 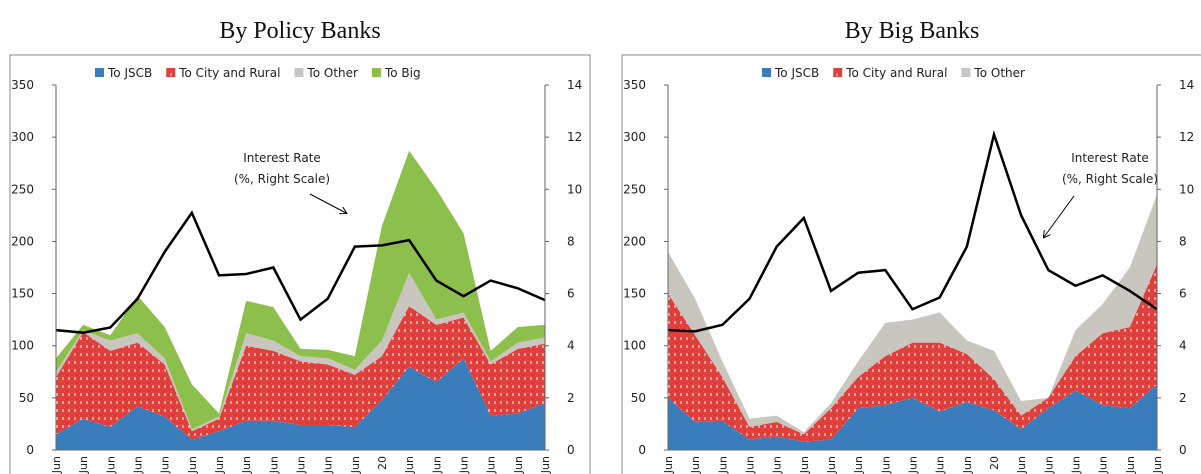 I want to click on x-tick-label: 28-Jun, so click(x=1157, y=465).